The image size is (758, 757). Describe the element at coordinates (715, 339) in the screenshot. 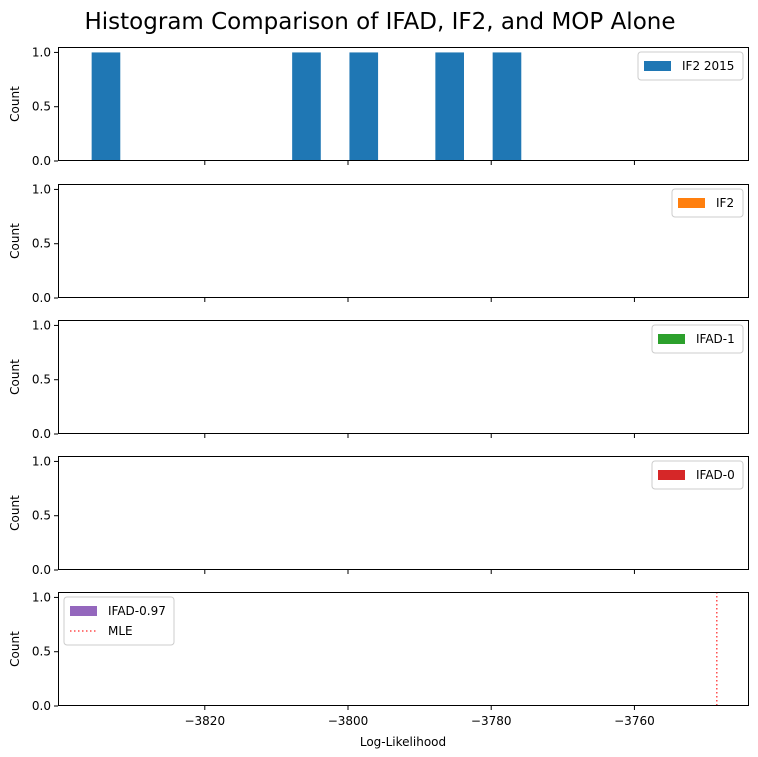

I see `legend-label: IFAD-1` at that location.